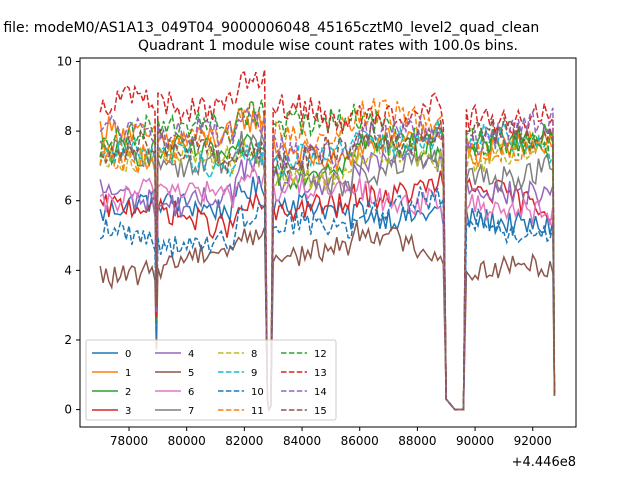  Describe the element at coordinates (320, 373) in the screenshot. I see `legend-label: 13` at that location.